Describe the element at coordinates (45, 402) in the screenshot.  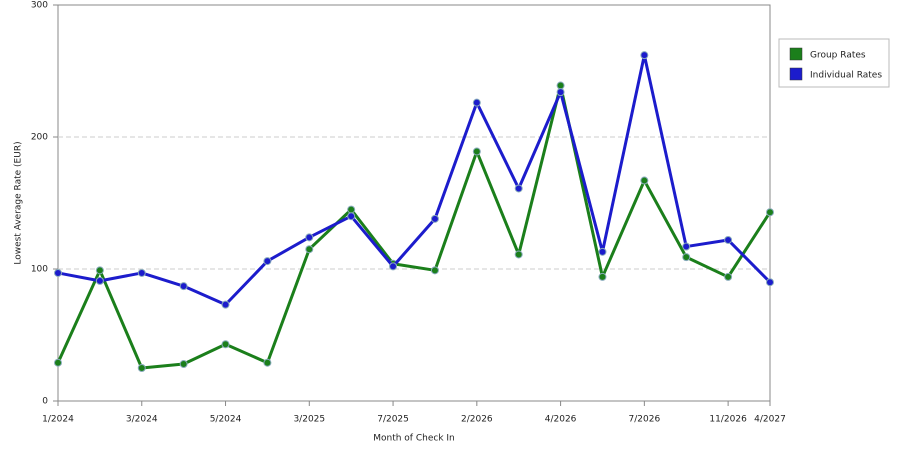
I see `y-tick-label: 0` at that location.